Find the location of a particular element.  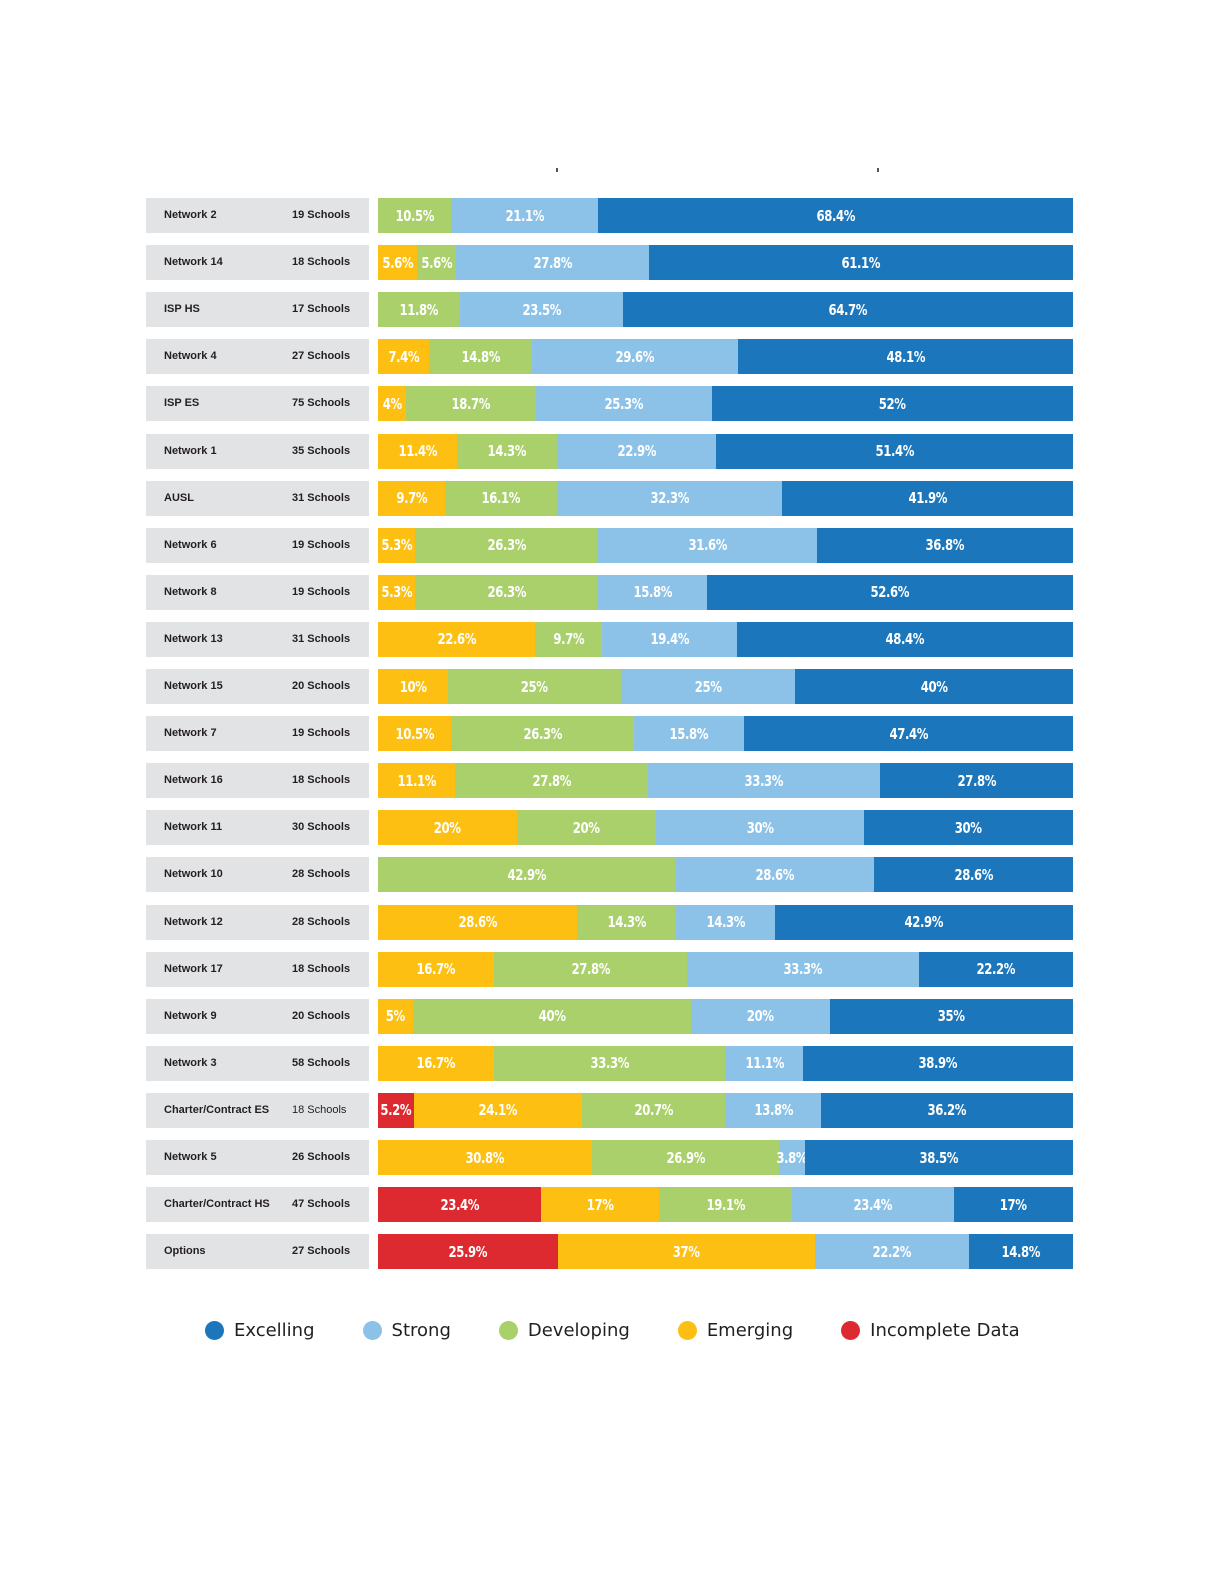

row-name: Charter/Contract HS is located at coordinates (217, 1204).